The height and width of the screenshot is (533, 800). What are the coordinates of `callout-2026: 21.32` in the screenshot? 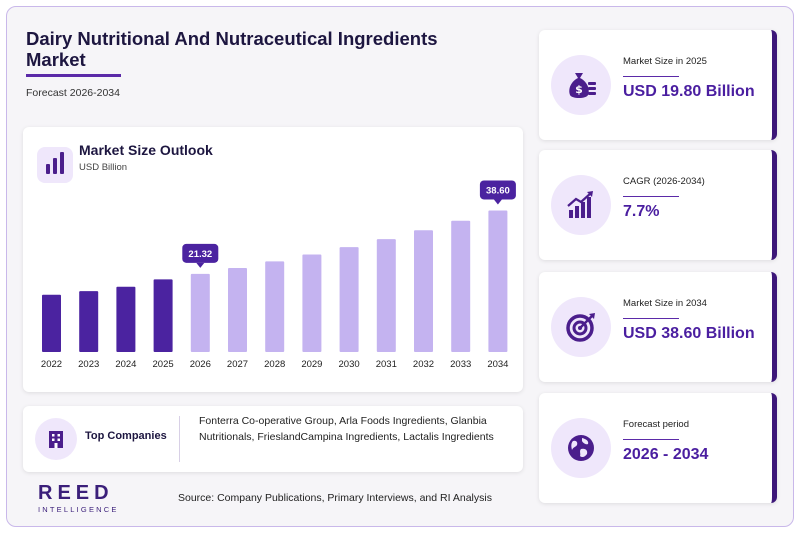 It's located at (200, 255).